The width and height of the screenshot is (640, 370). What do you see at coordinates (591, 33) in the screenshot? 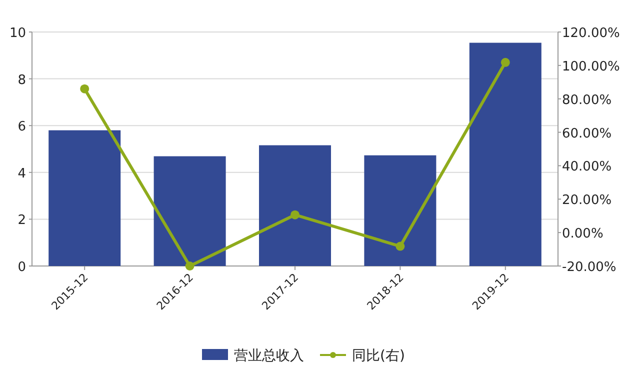
I see `y2-tick-label: 120.00%` at bounding box center [591, 33].